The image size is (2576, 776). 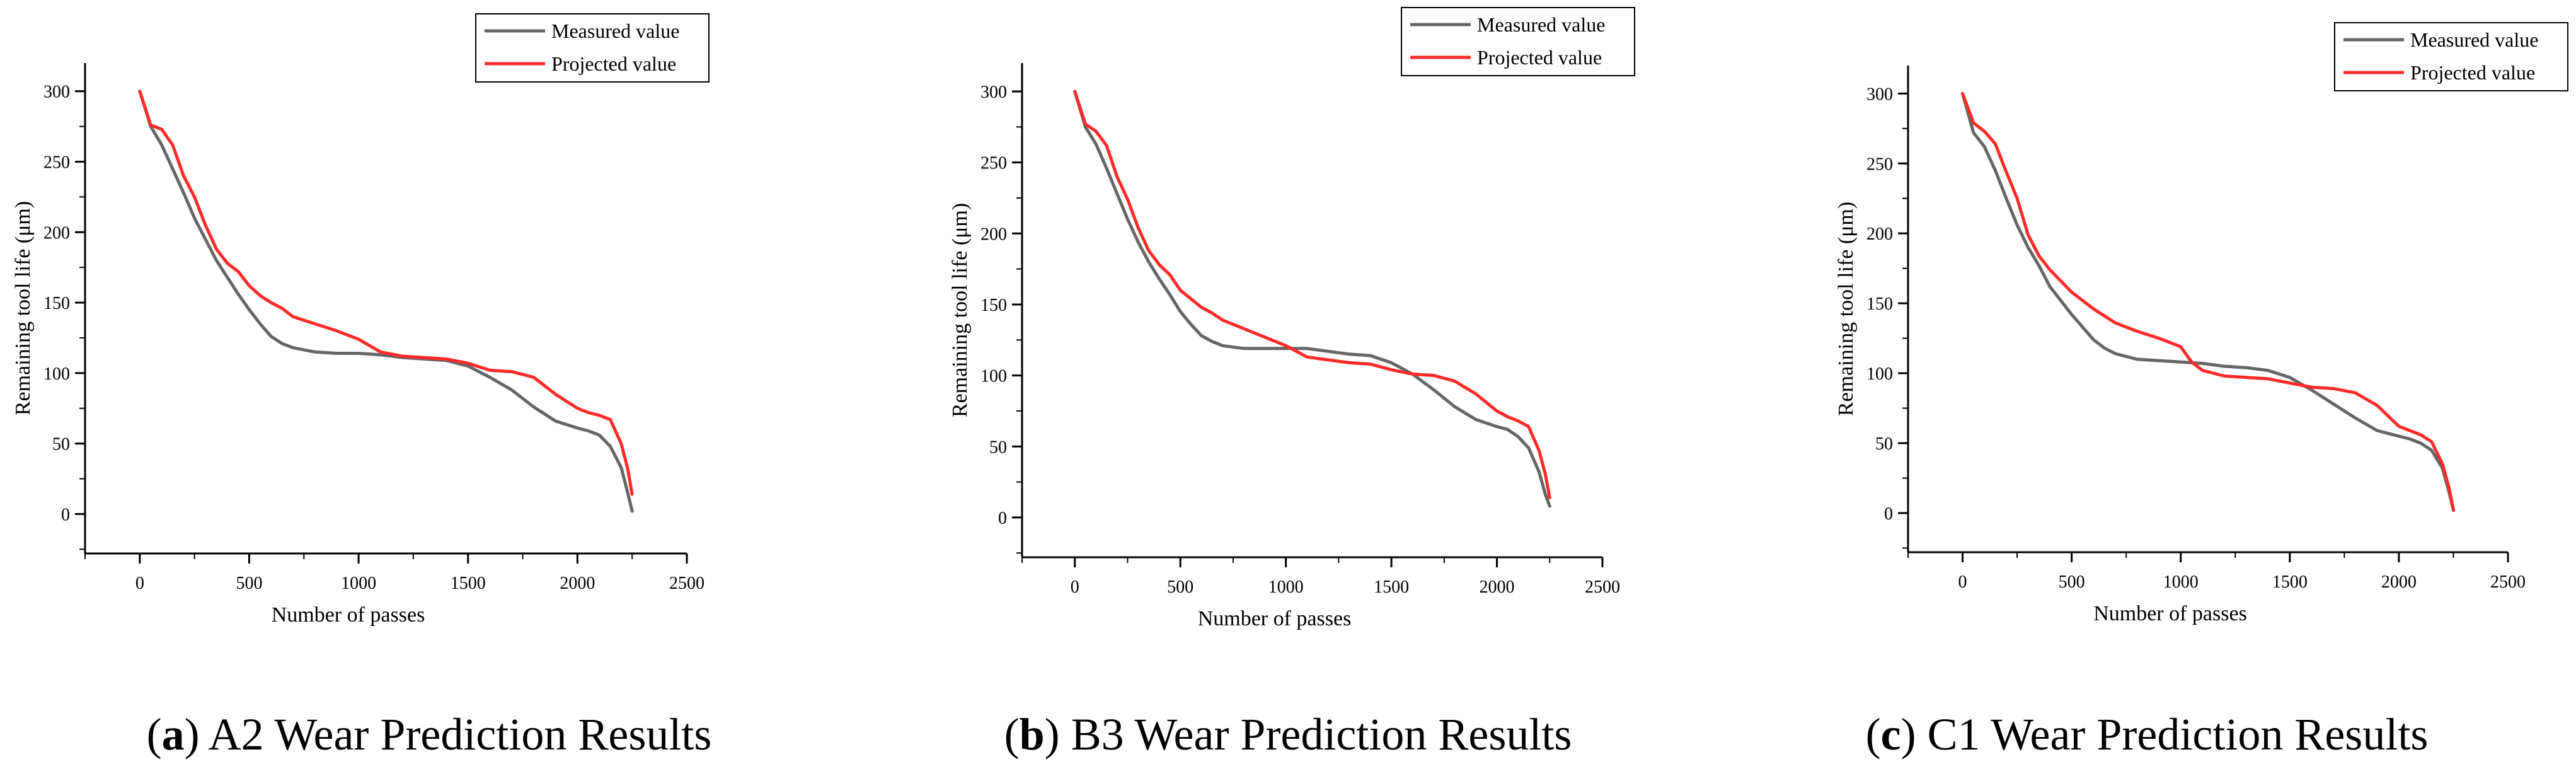 I want to click on caption-a: (a) A2 Wear Prediction Results, so click(x=429, y=734).